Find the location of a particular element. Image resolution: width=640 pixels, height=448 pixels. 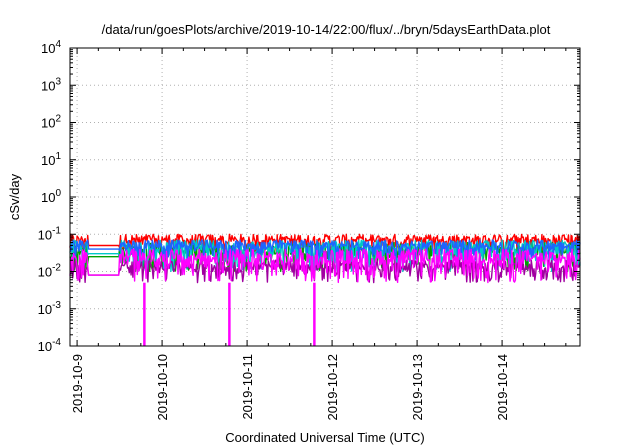

y-tick-label: 10² is located at coordinates (51, 122).